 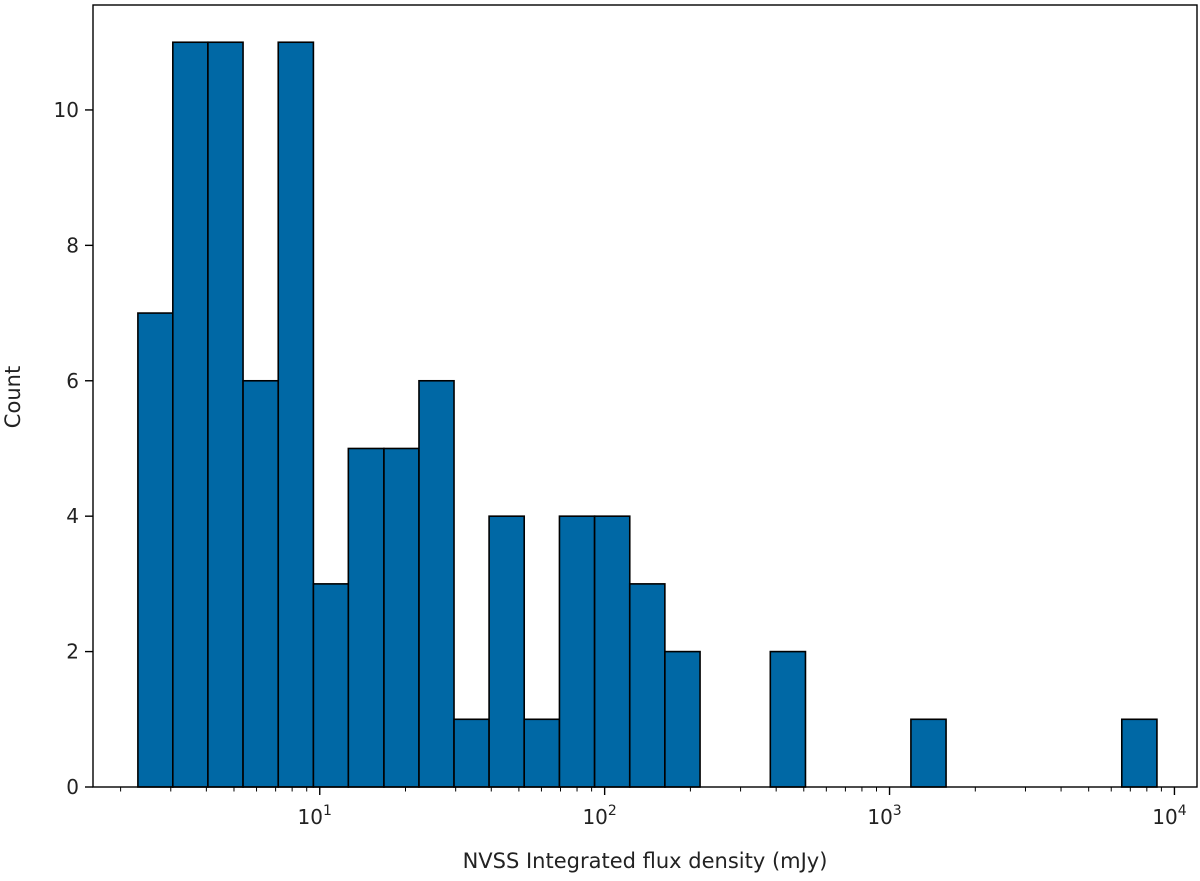 What do you see at coordinates (72, 516) in the screenshot?
I see `y-tick-label: 4` at bounding box center [72, 516].